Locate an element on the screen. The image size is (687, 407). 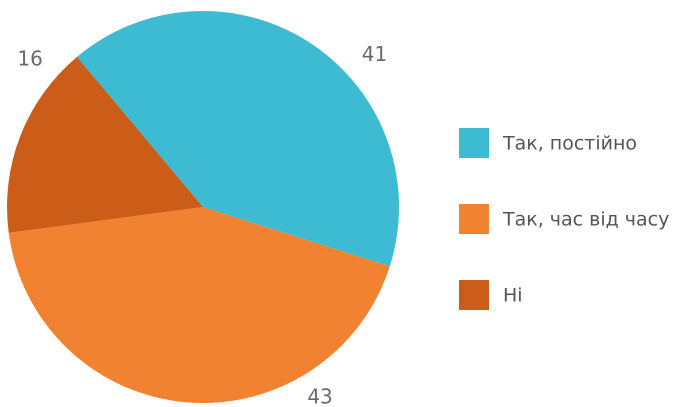
legend-label: Так, час від часу is located at coordinates (585, 220).